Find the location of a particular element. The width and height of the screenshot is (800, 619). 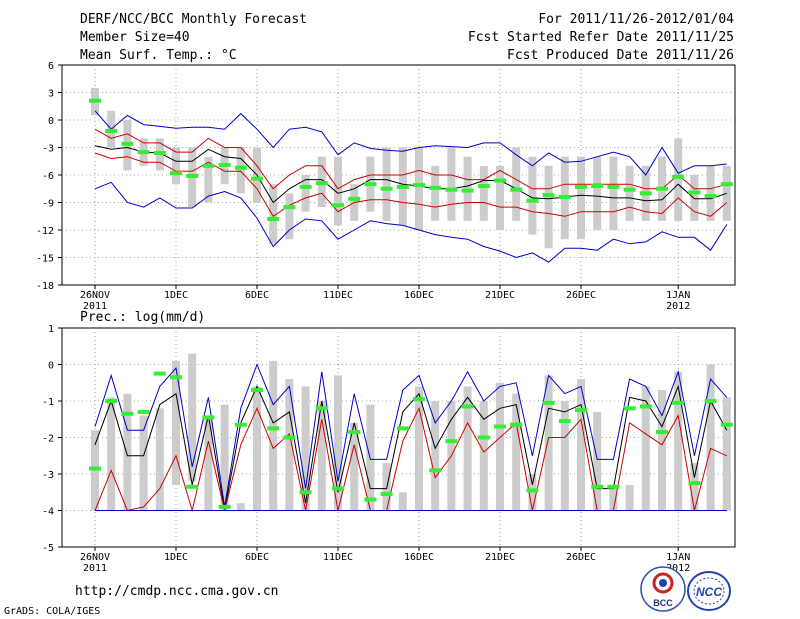

grads-credit: GrADS: COLA/IGES is located at coordinates (52, 611).